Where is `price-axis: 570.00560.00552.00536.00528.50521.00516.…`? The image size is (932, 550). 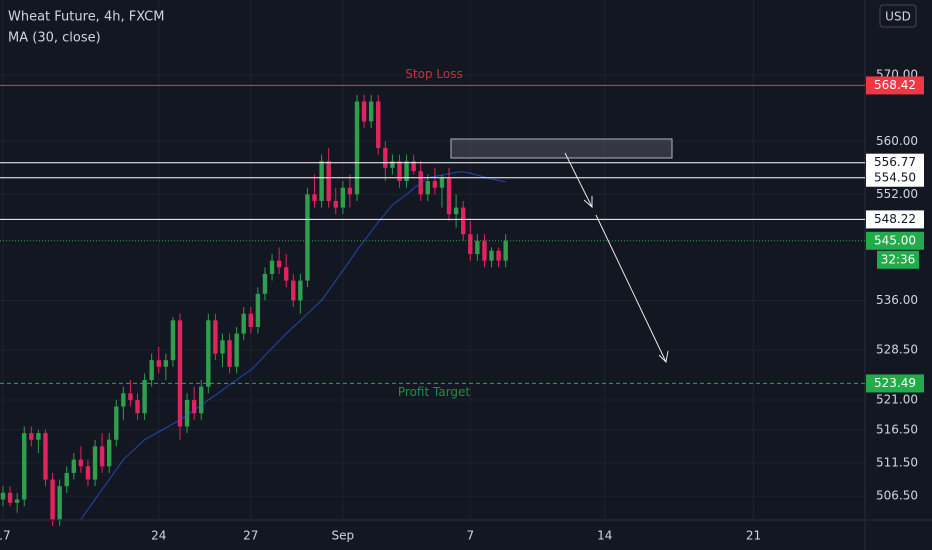
price-axis: 570.00560.00552.00536.00528.50521.00516.… is located at coordinates (897, 284).